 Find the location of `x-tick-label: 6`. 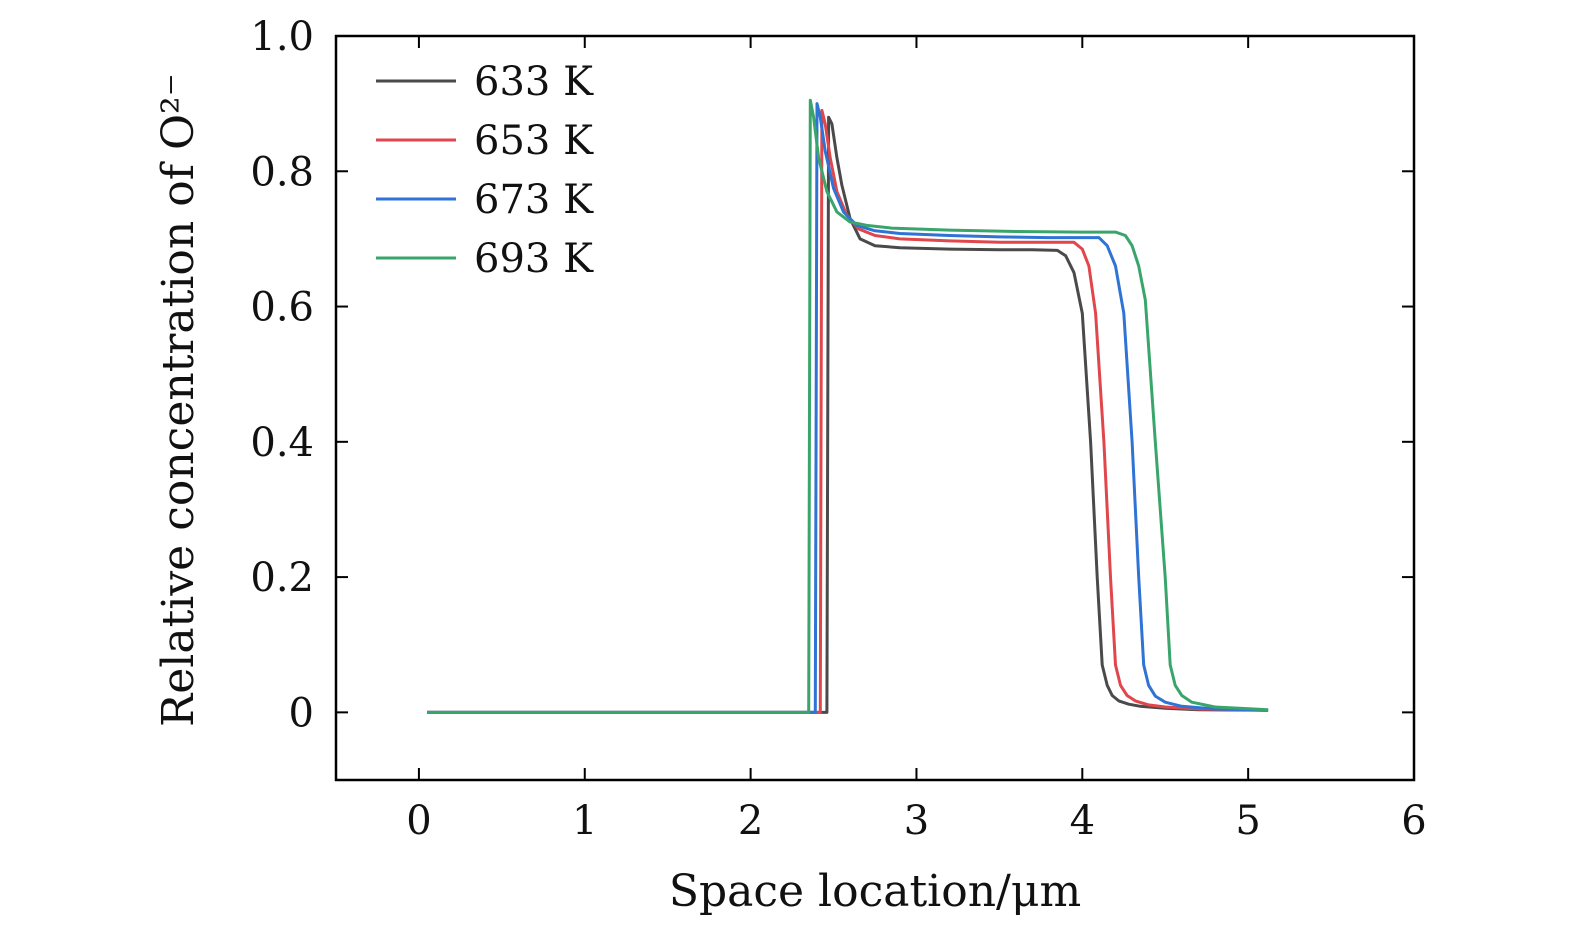

x-tick-label: 6 is located at coordinates (1413, 821).